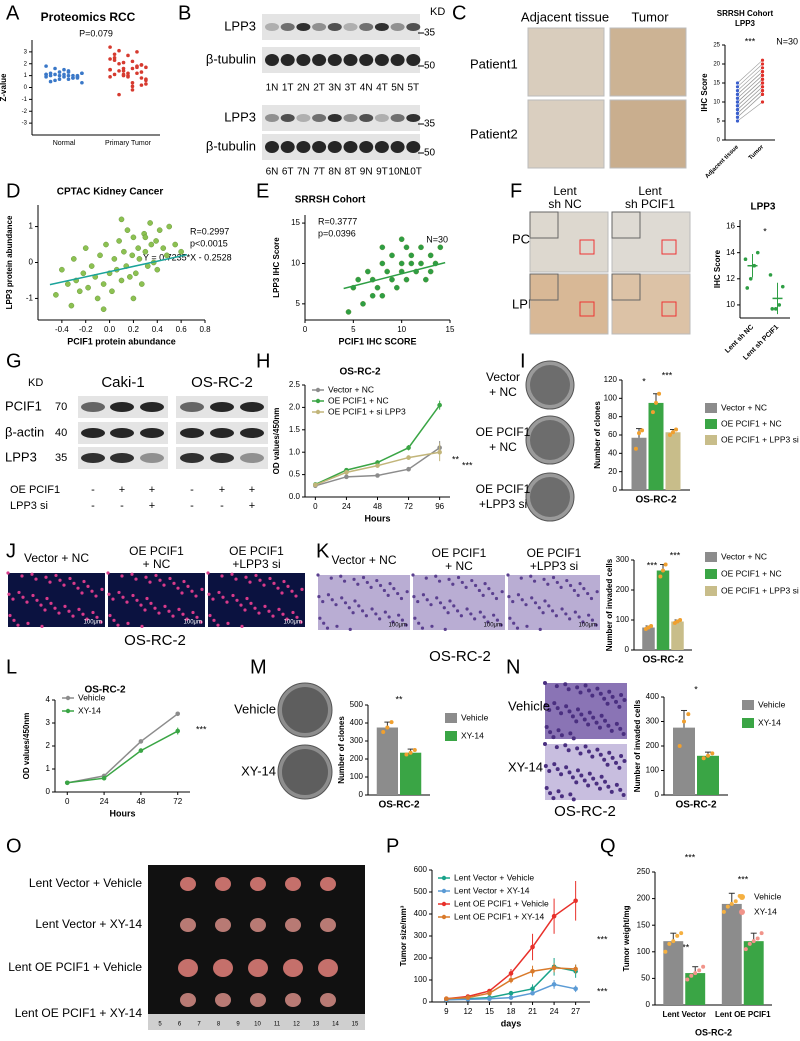  Describe the element at coordinates (4, 87) in the screenshot. I see `y-axis-label: Z-value` at that location.